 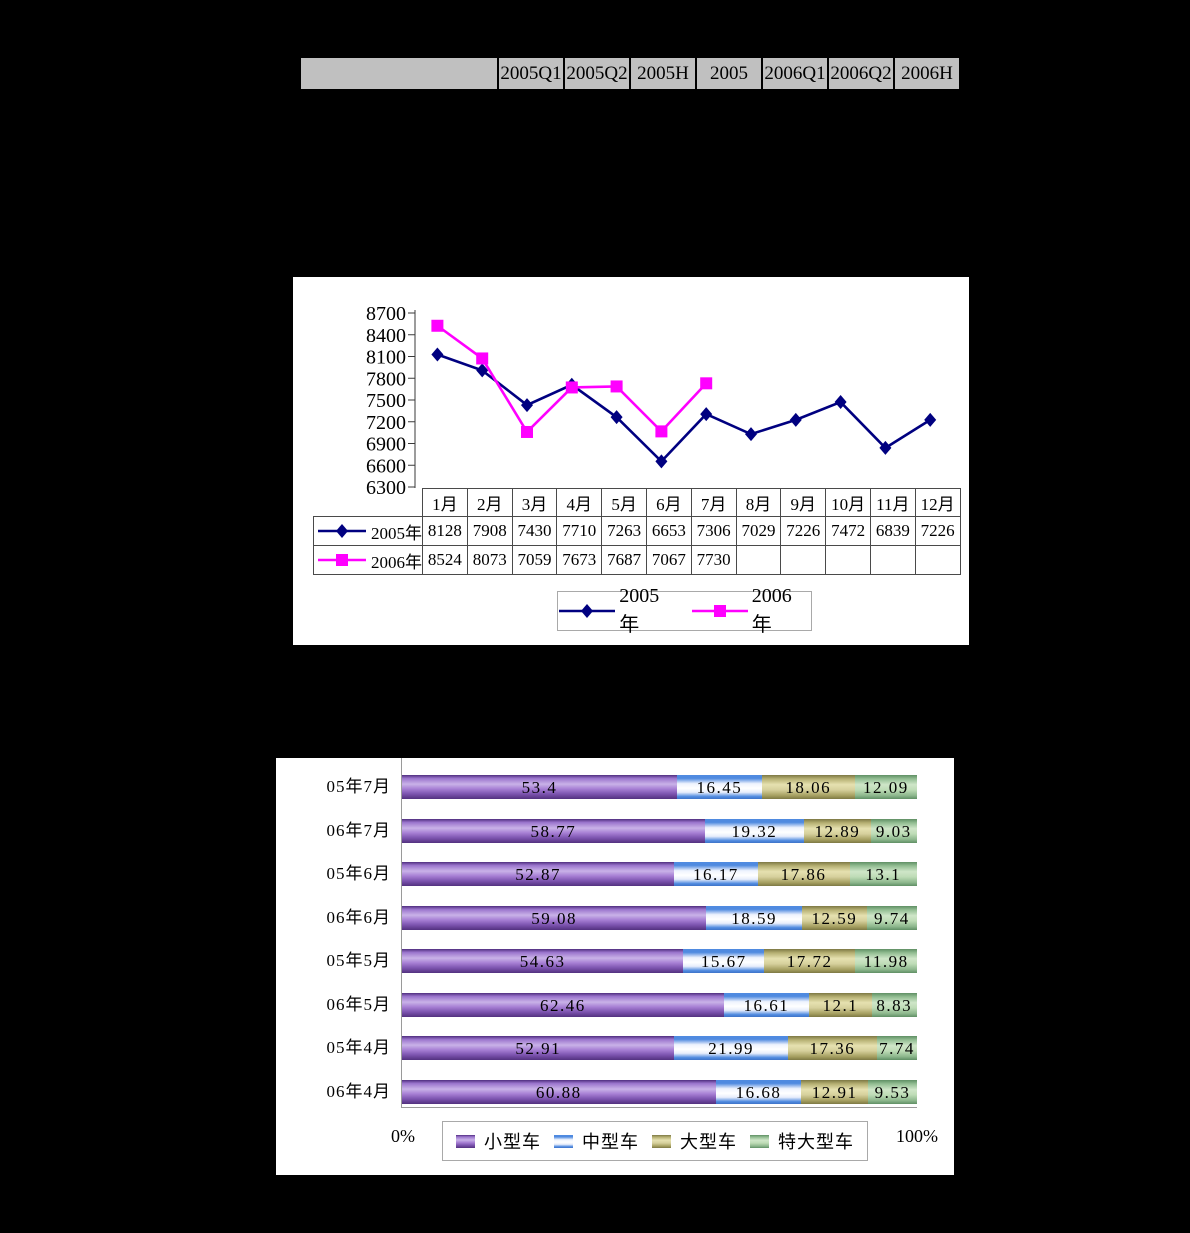 I want to click on bar-segment: 58.77, so click(x=553, y=830).